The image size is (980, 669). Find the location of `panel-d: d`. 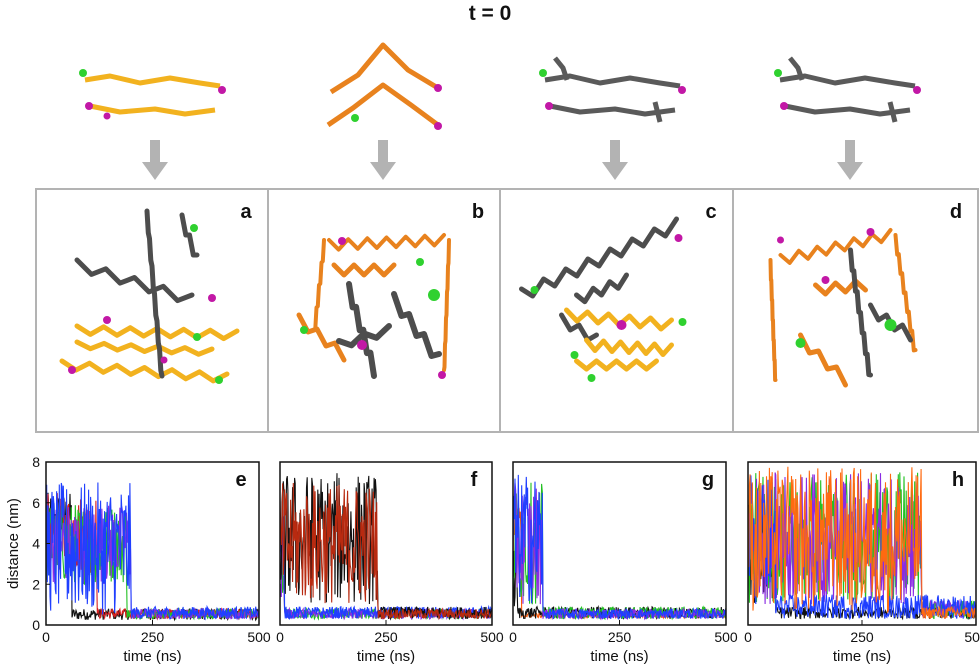

panel-d: d is located at coordinates (865, 294).